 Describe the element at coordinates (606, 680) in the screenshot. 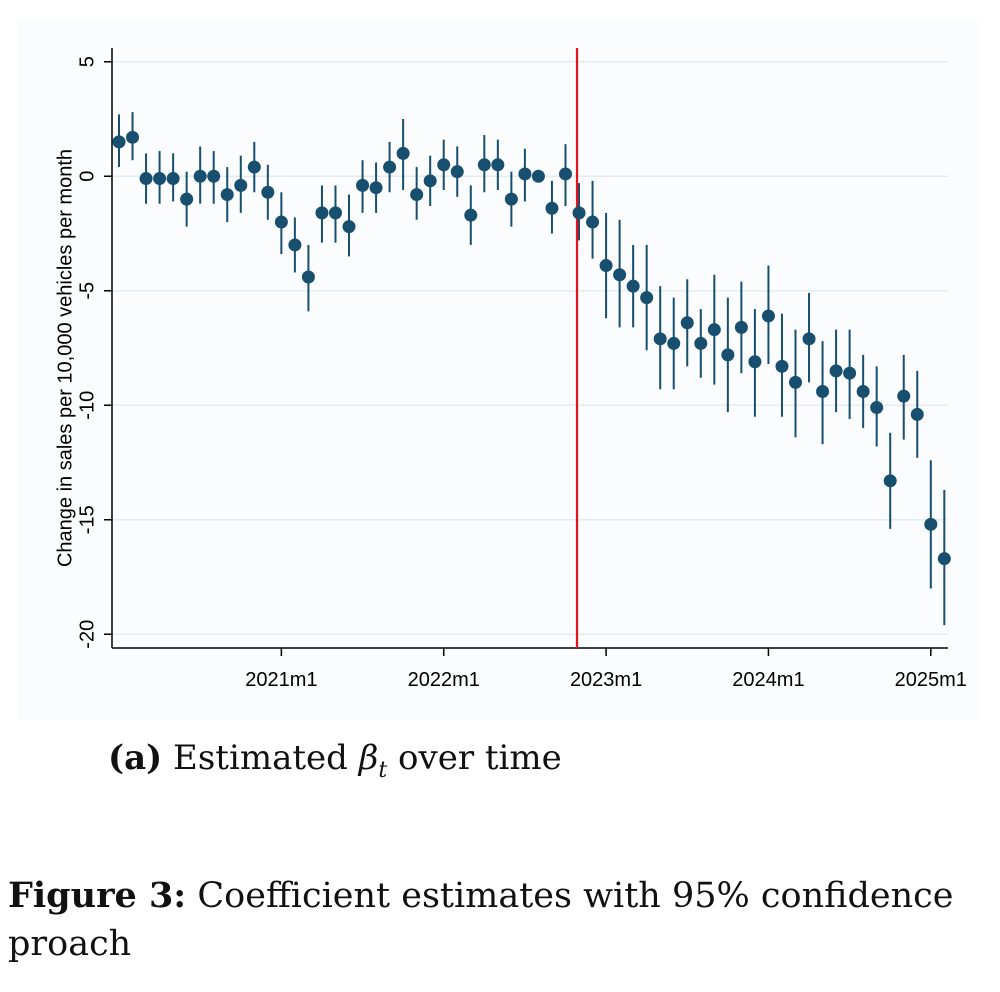

I see `x-tick-label: 2023m1` at that location.